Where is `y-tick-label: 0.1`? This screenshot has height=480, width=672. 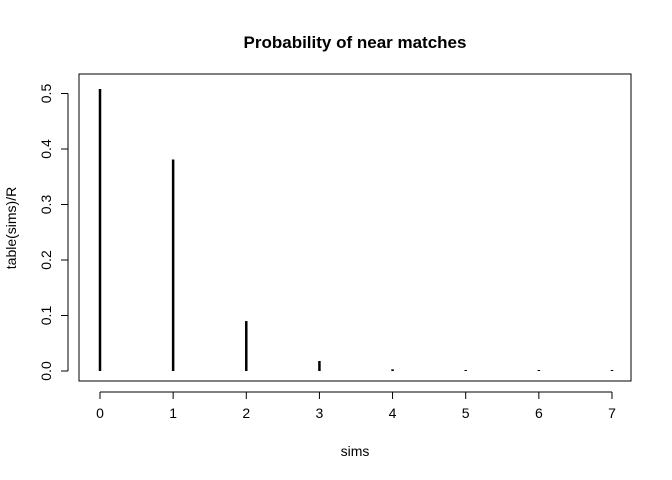
y-tick-label: 0.1 is located at coordinates (46, 316).